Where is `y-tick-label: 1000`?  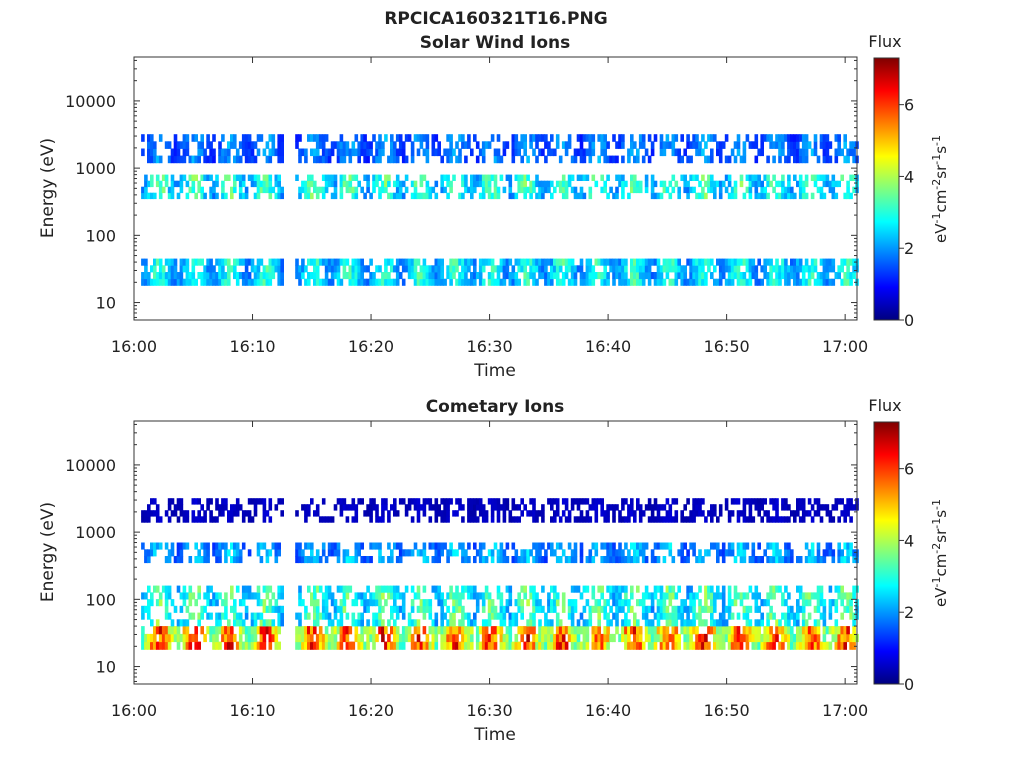 y-tick-label: 1000 is located at coordinates (95, 168).